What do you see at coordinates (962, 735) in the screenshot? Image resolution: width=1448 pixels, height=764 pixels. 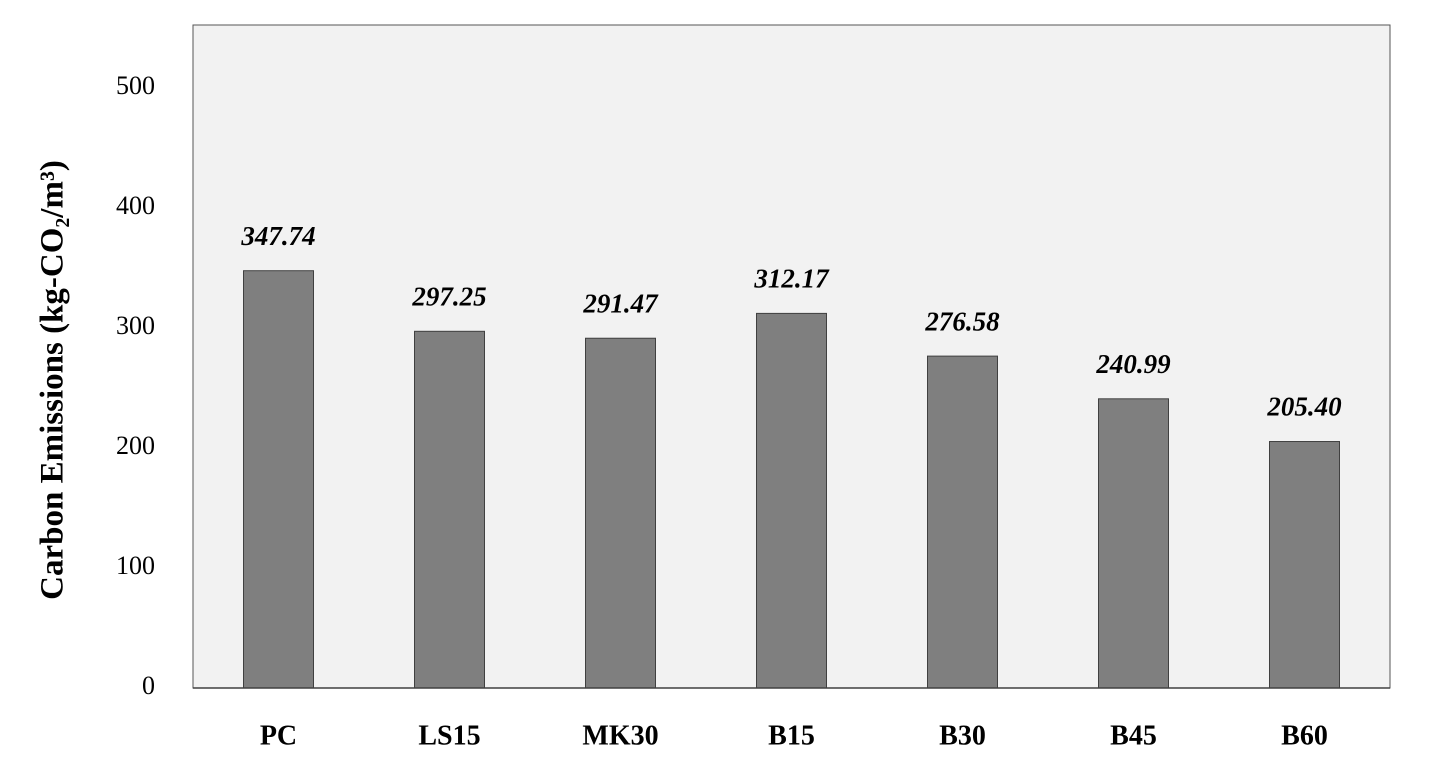 I see `x-tick-label: B30` at bounding box center [962, 735].